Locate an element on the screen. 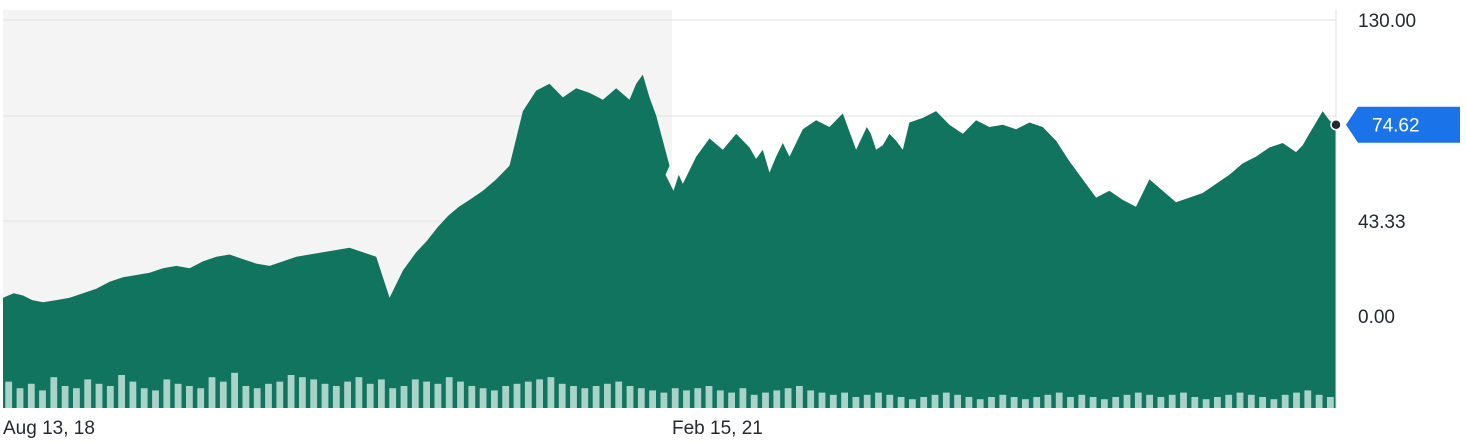 This screenshot has height=444, width=1466. y-axis-labels: 130.0086.6743.330.00 is located at coordinates (1387, 169).